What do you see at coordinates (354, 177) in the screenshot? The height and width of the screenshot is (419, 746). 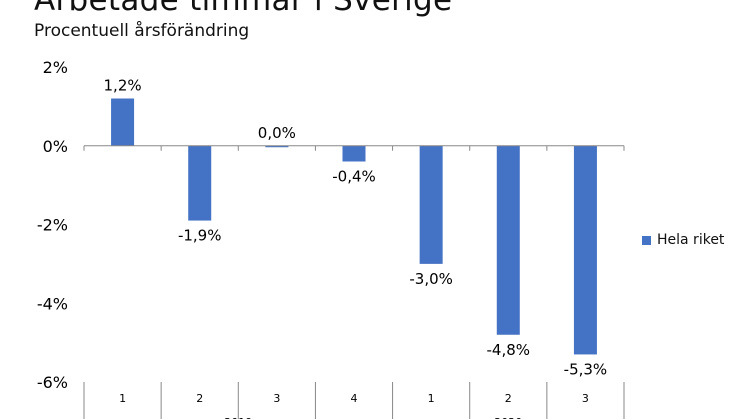 I see `data-label: -0,4%` at bounding box center [354, 177].